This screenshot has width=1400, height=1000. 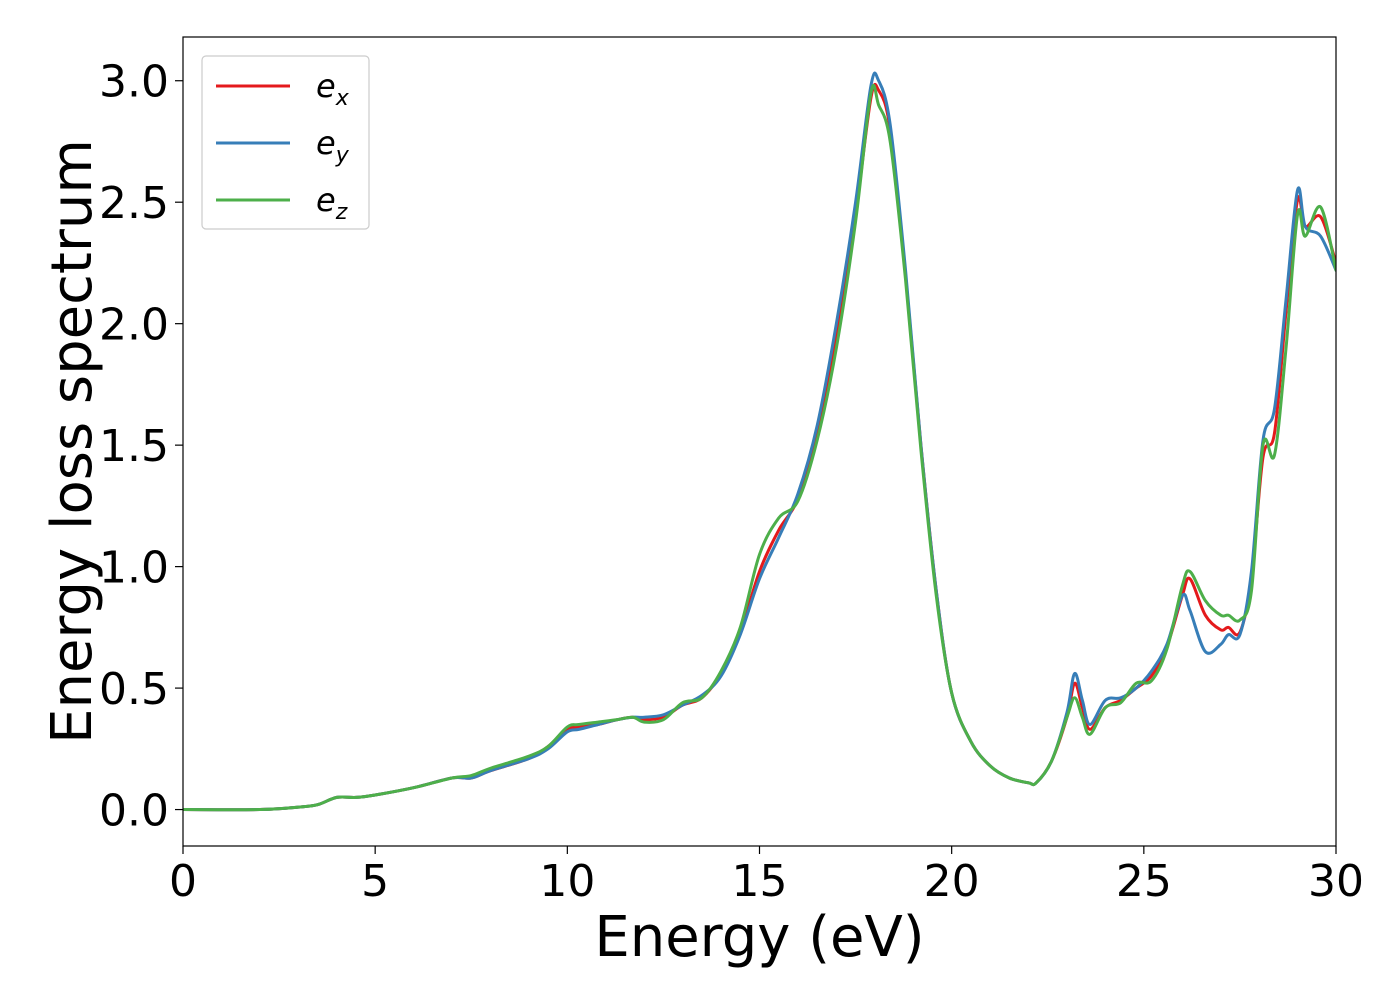 I want to click on y-axis-title: Energy loss spectrum, so click(x=72, y=441).